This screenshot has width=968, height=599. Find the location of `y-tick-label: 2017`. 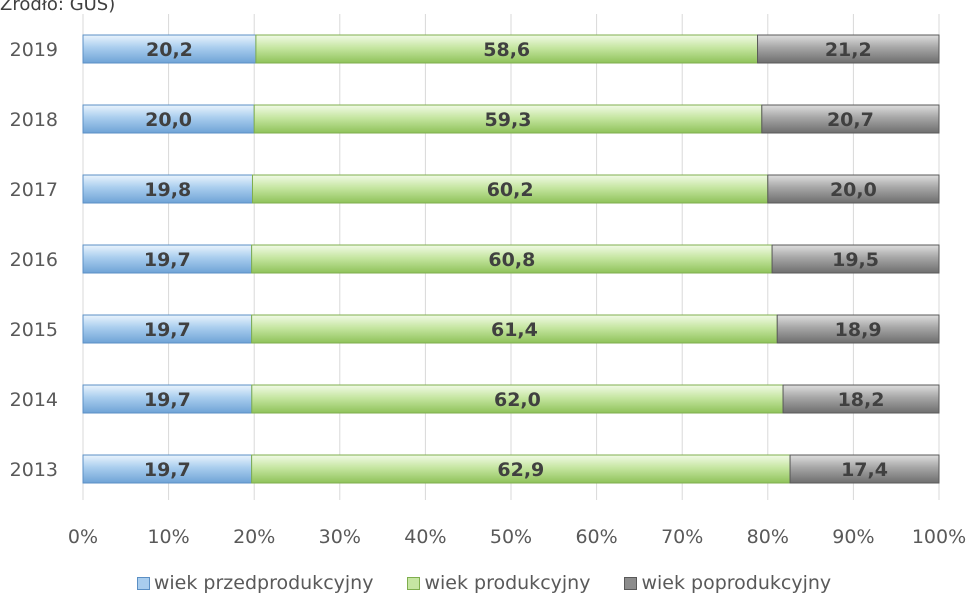

y-tick-label: 2017 is located at coordinates (34, 190).